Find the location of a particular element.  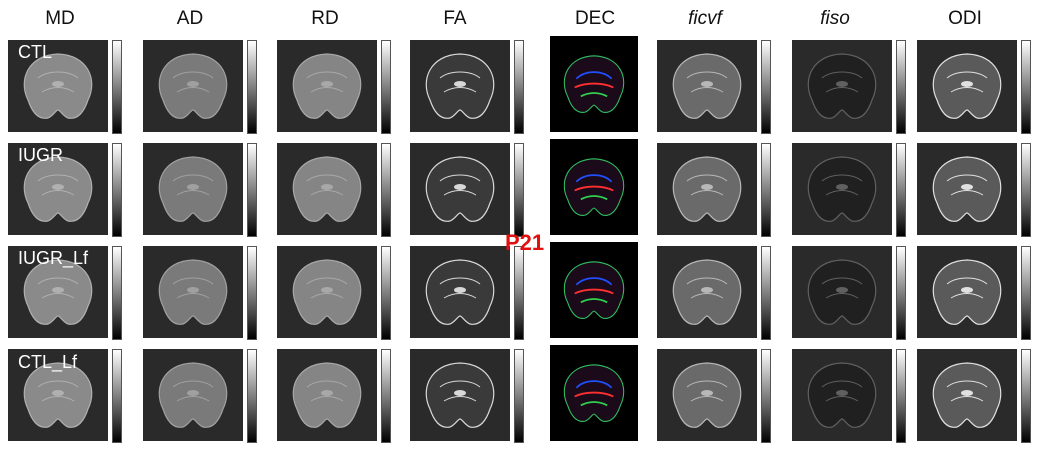

colorbar-ctl-fiso is located at coordinates (901, 87).